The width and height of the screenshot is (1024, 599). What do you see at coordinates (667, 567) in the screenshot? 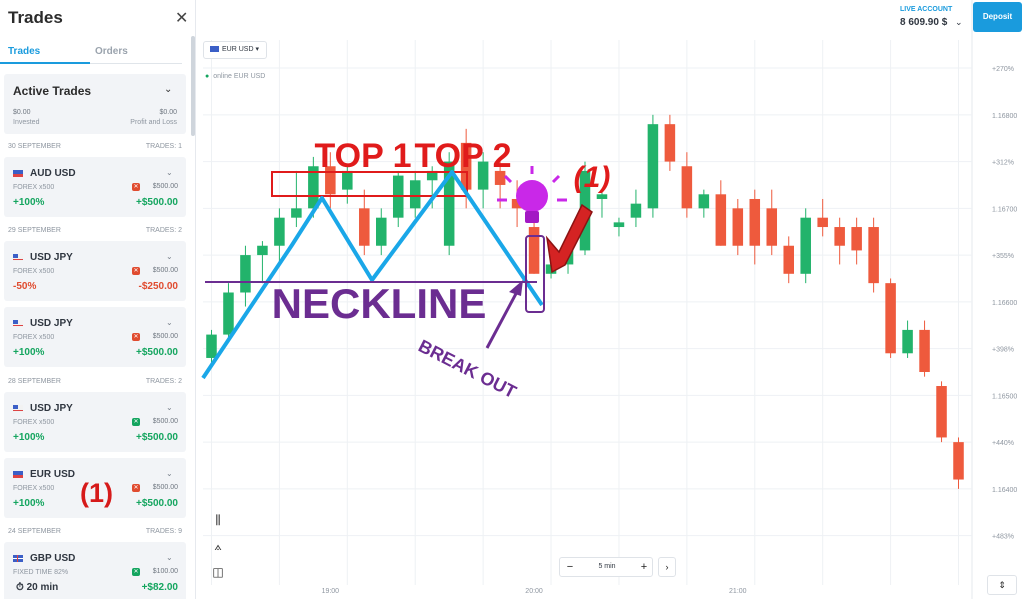
I see `scroll-right-button: ›` at bounding box center [667, 567].